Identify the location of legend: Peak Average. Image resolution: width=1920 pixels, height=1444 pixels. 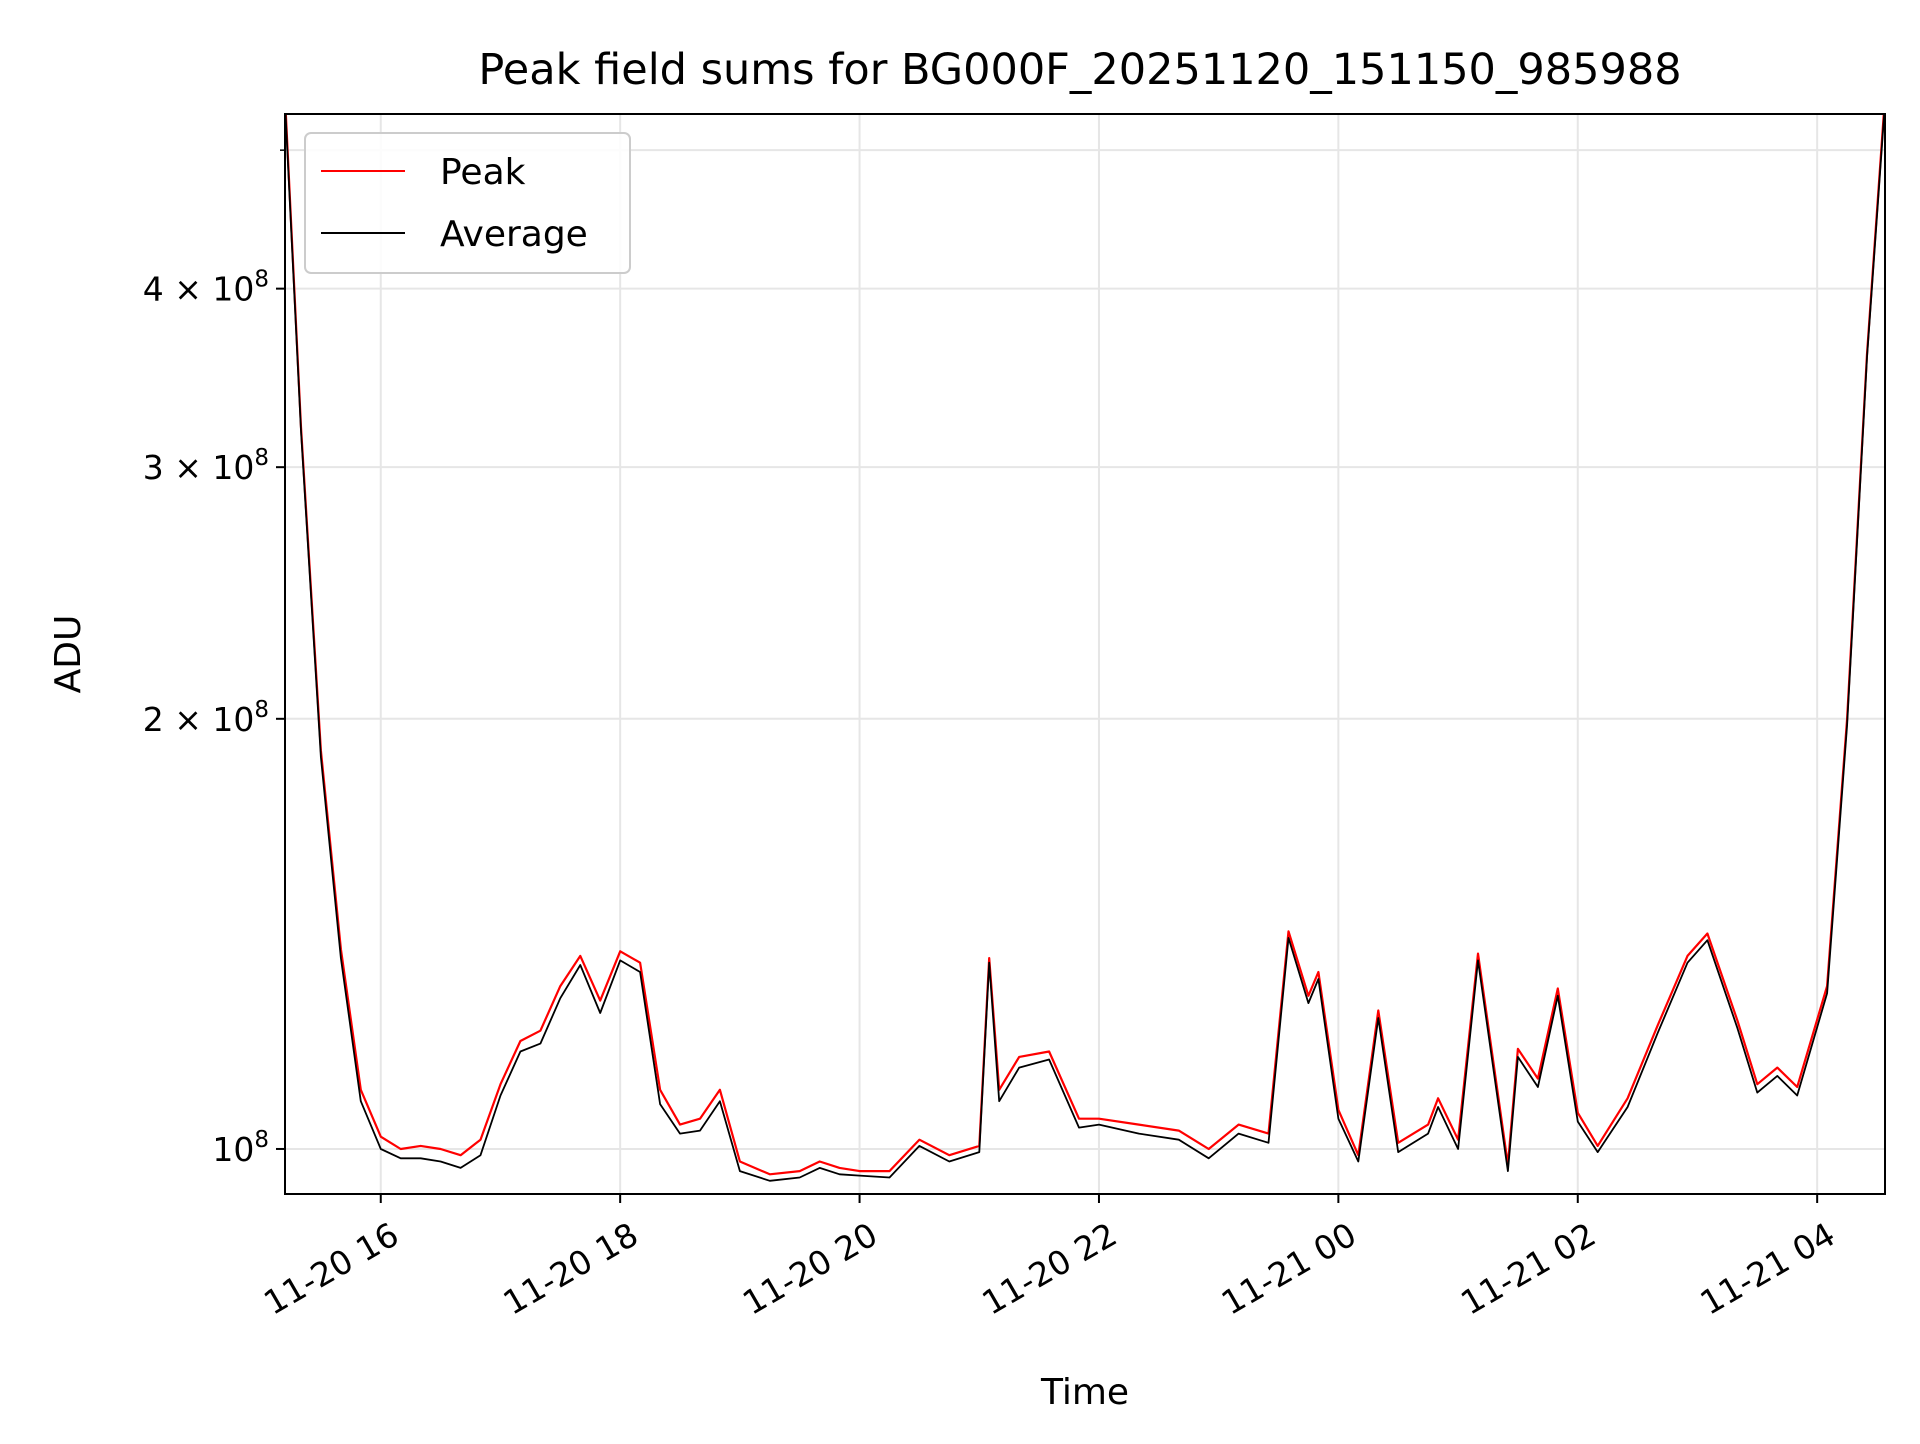
(467, 203).